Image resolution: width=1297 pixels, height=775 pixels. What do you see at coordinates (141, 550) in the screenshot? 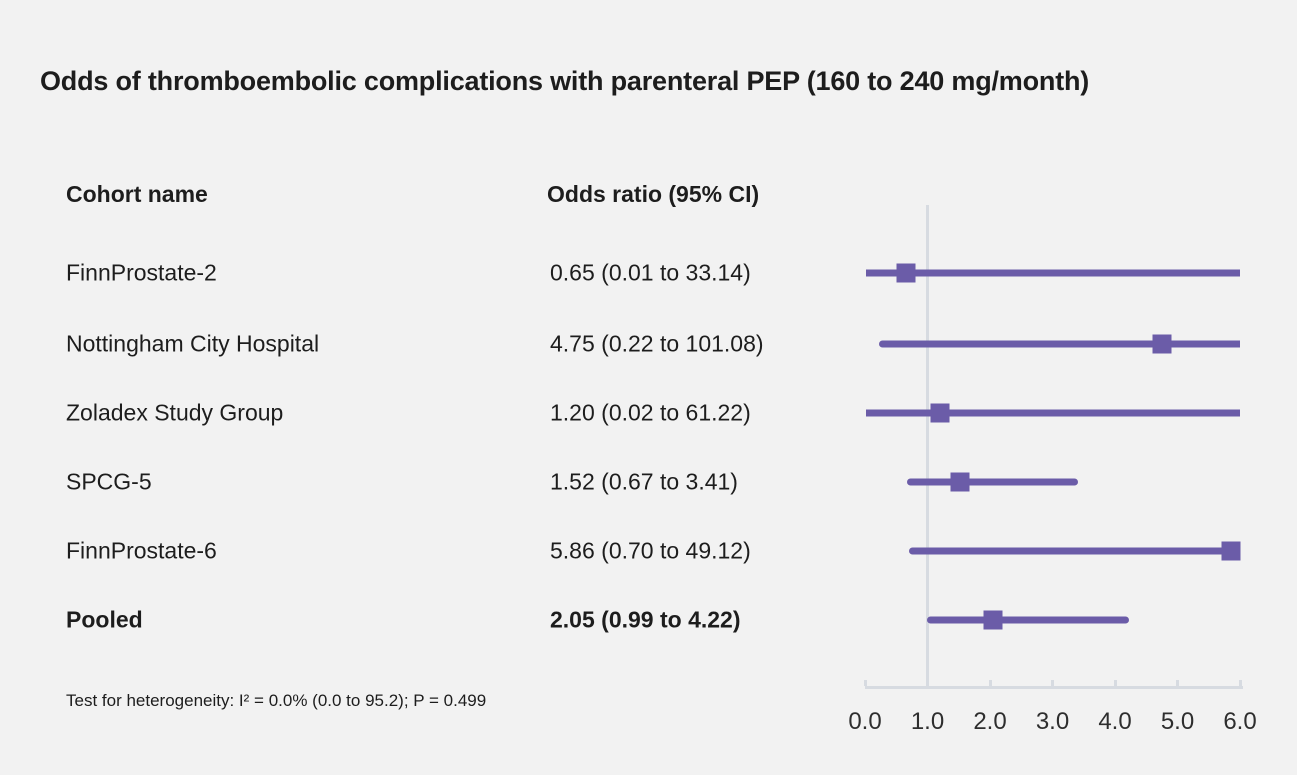
I see `cohort-name-label: FinnProstate-6` at bounding box center [141, 550].